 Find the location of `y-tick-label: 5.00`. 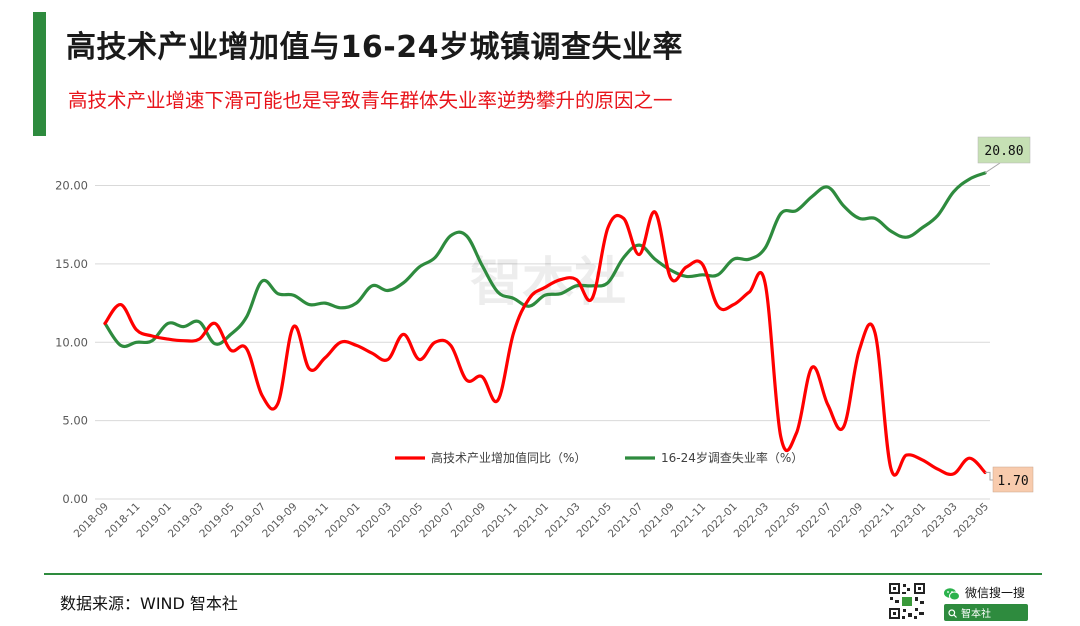

y-tick-label: 5.00 is located at coordinates (75, 421).